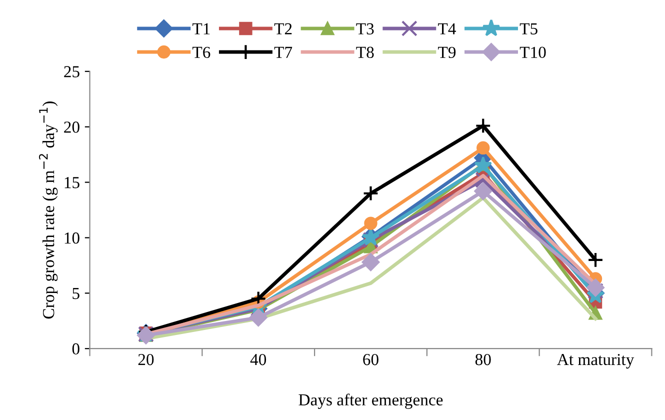 Image resolution: width=665 pixels, height=420 pixels. Describe the element at coordinates (283, 52) in the screenshot. I see `legend-label: T7` at that location.